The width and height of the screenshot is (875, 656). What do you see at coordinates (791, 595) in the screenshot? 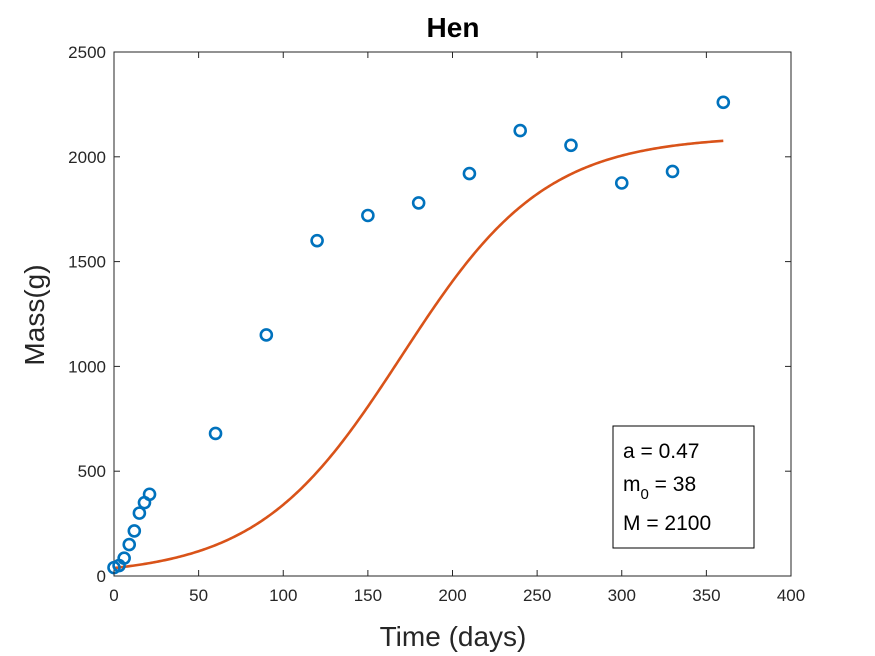
I see `x-tick-label: 400` at bounding box center [791, 595].